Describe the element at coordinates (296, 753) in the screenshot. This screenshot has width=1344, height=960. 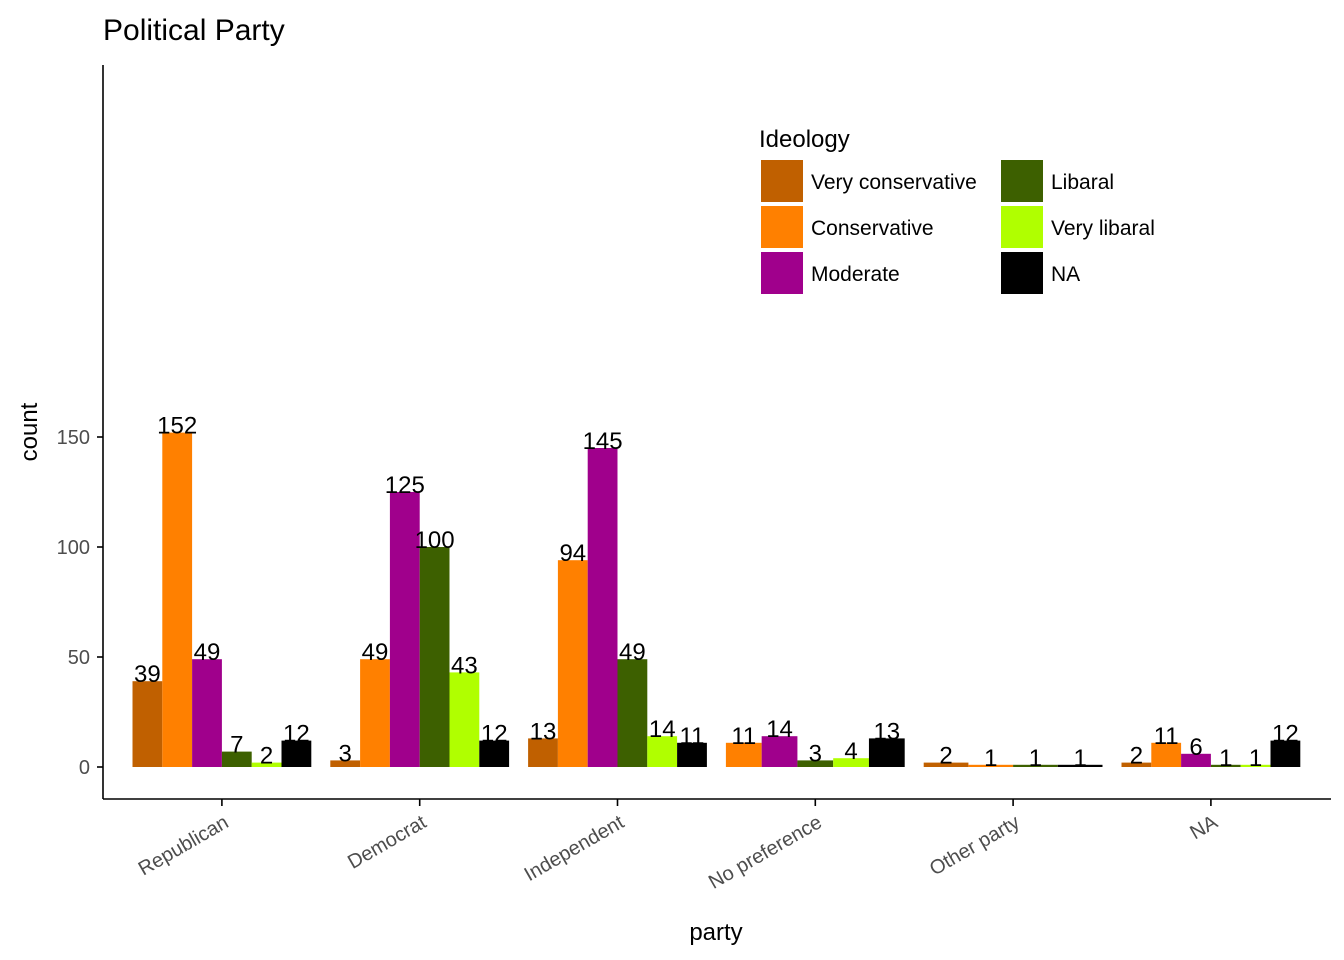
I see `bar-republican-na` at that location.